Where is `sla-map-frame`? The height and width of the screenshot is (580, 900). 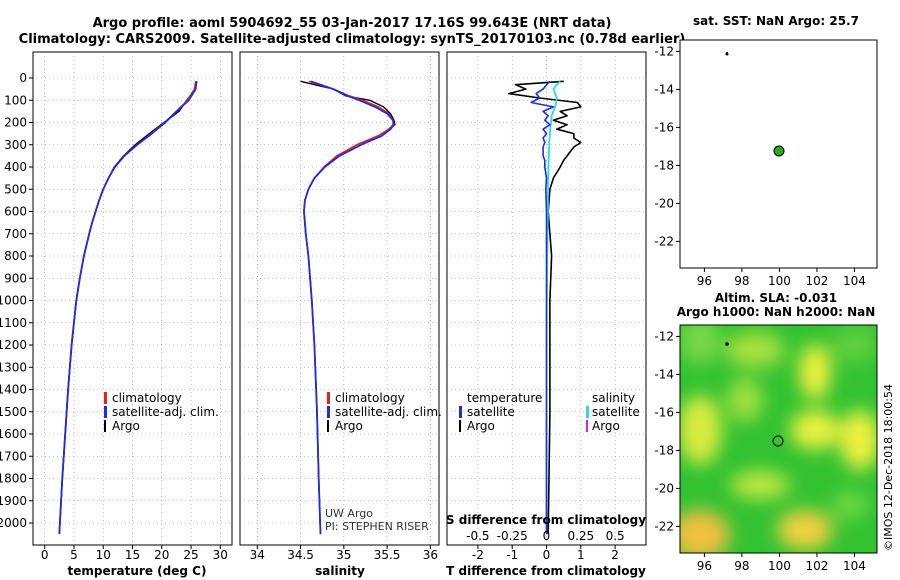
sla-map-frame is located at coordinates (778, 439).